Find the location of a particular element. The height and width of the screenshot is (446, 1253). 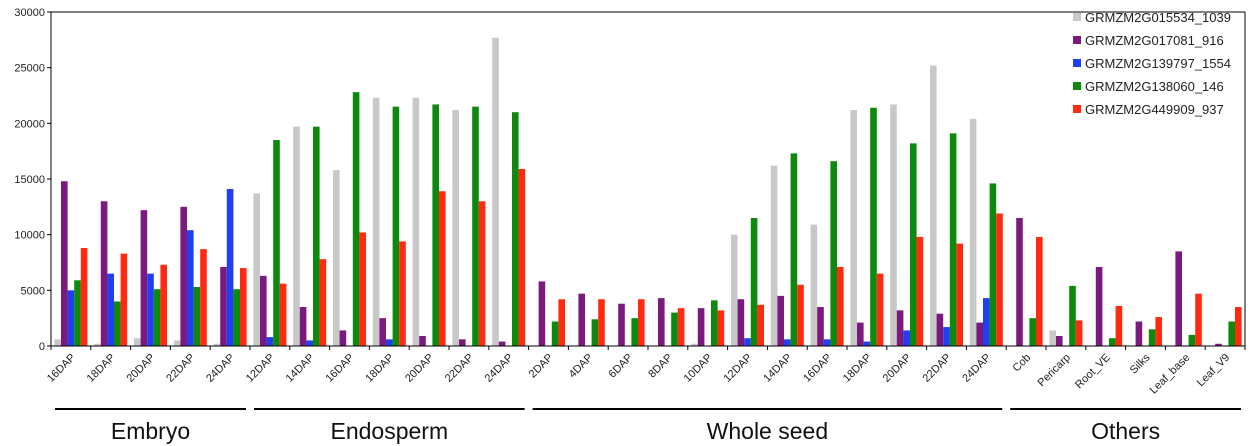

x-category-label: Cob is located at coordinates (1021, 363).